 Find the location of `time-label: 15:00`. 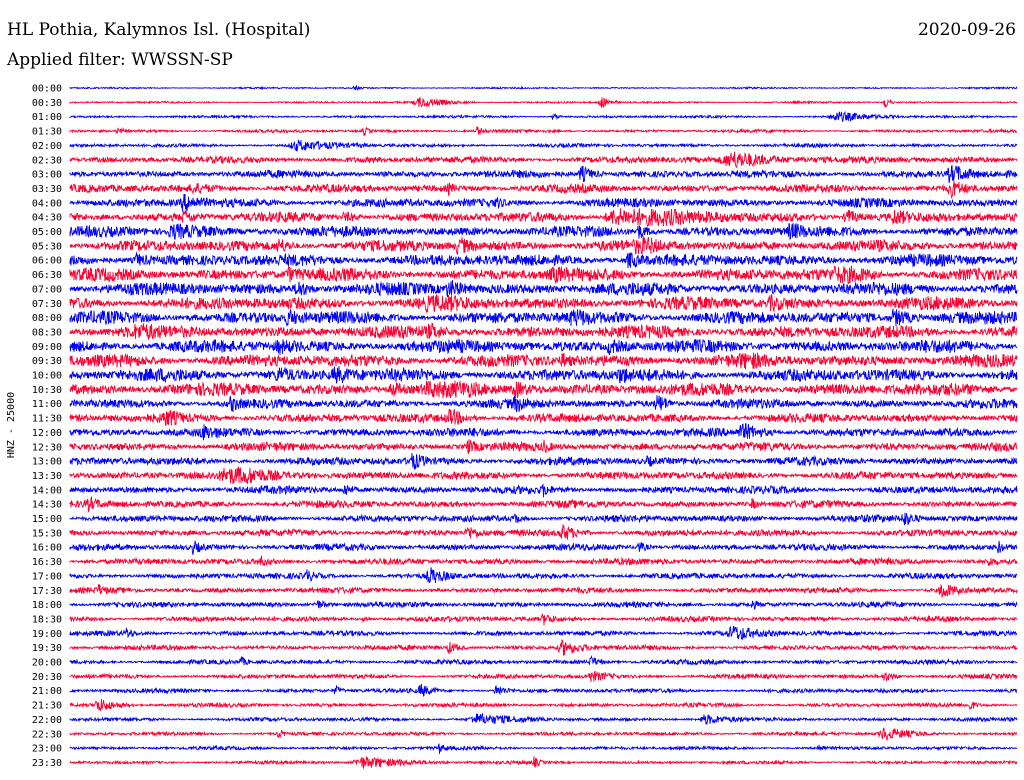

time-label: 15:00 is located at coordinates (47, 519).